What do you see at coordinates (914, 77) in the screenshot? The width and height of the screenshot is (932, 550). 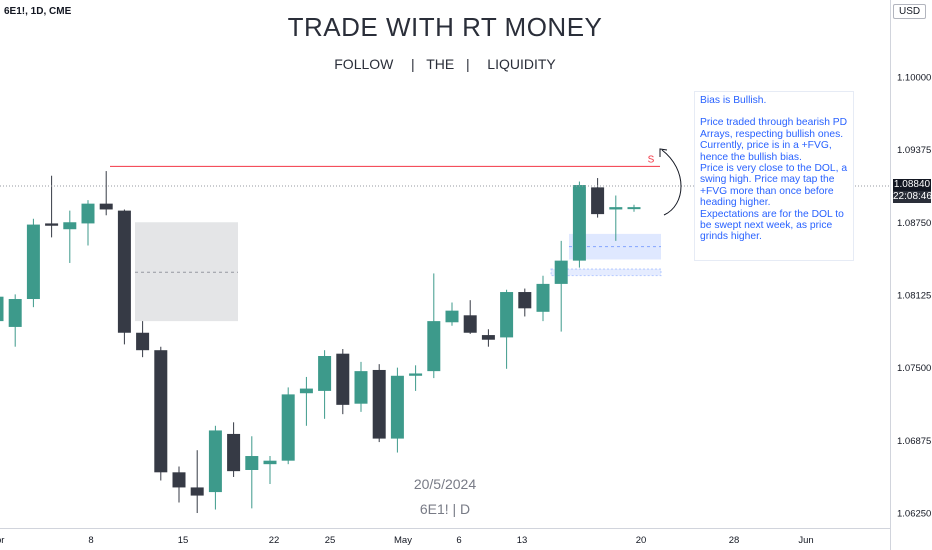 I see `y-tick-label: 1.10000` at bounding box center [914, 77].